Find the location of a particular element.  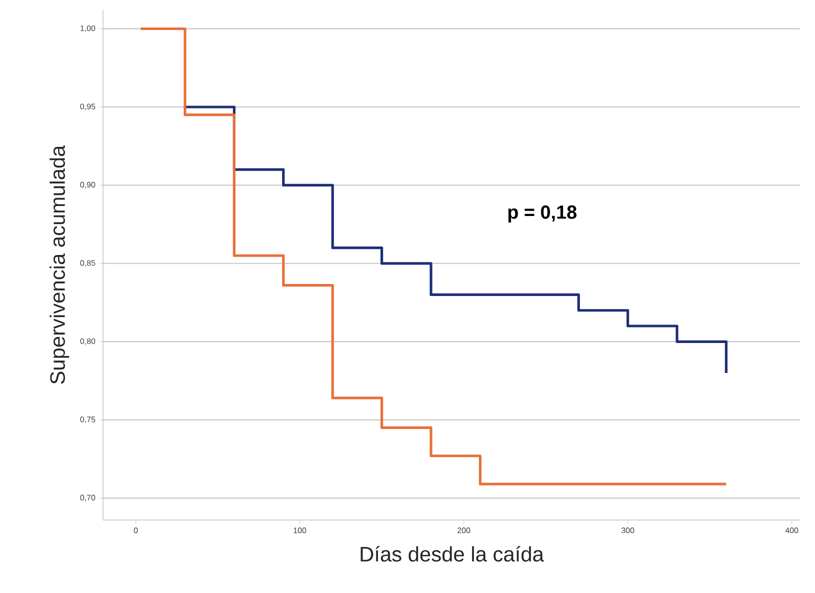

annotation: p = 0,18 is located at coordinates (542, 214).